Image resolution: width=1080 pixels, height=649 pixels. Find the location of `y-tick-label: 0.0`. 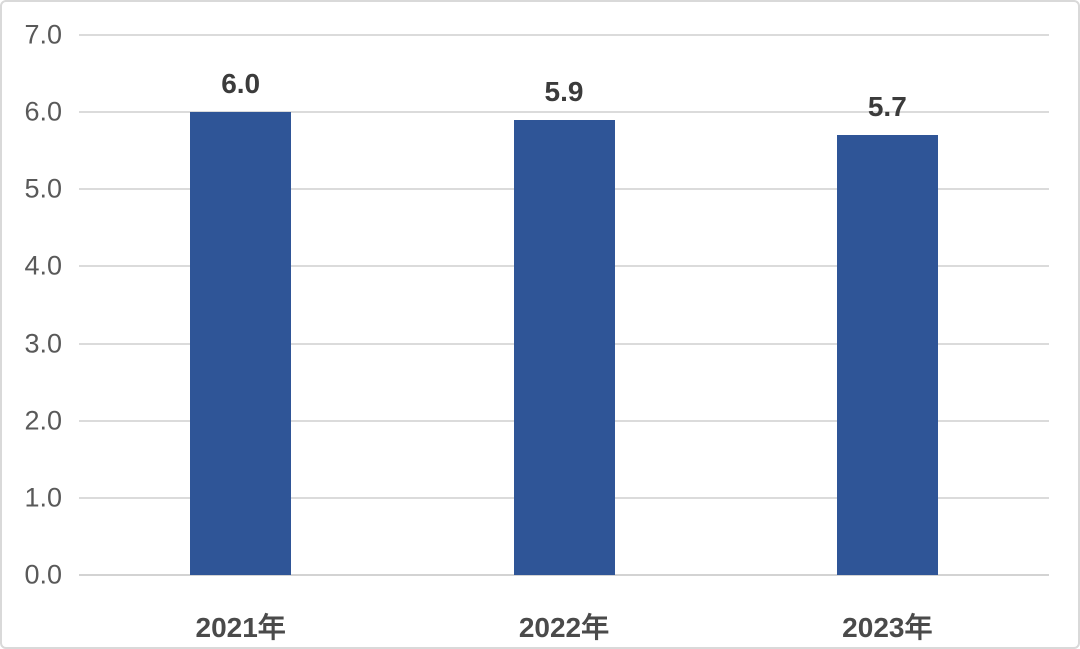

y-tick-label: 0.0 is located at coordinates (43, 574).